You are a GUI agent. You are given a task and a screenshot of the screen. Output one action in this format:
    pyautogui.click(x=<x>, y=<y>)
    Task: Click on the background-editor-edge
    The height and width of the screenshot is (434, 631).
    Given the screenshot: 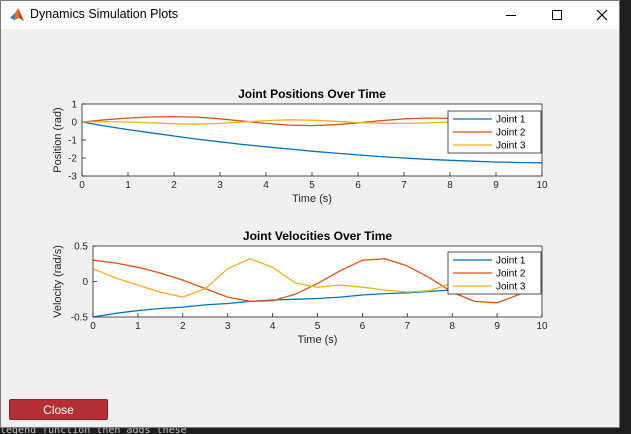 What is the action you would take?
    pyautogui.click(x=625, y=217)
    